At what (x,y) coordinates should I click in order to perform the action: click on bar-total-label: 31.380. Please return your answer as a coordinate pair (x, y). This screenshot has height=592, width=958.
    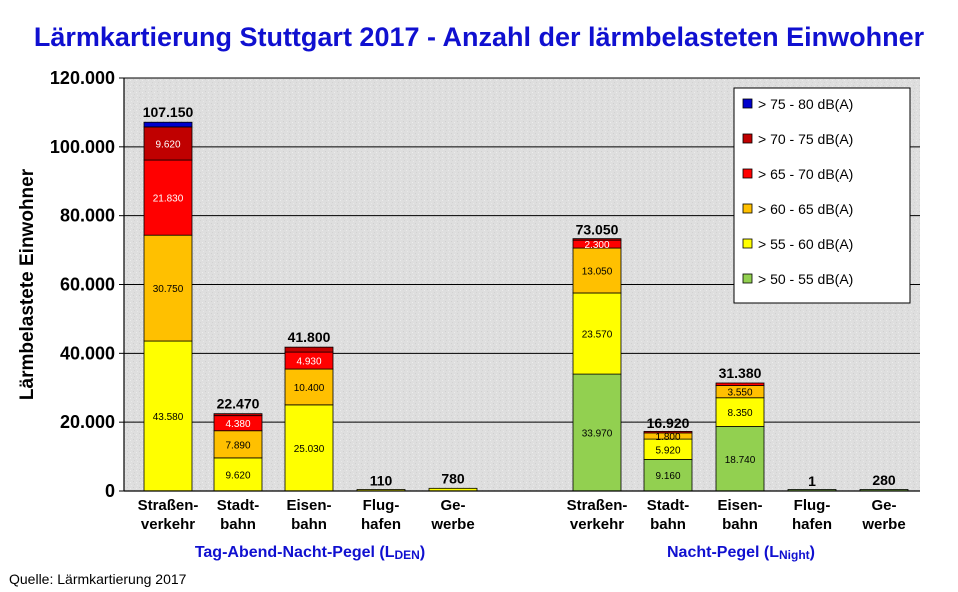
    Looking at the image, I should click on (740, 373).